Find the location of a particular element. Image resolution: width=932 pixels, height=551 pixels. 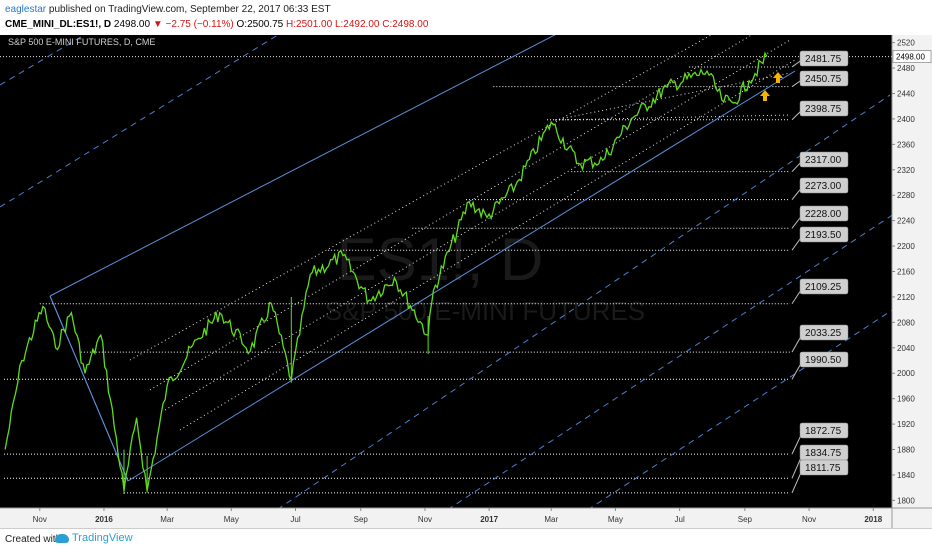

level-label-text: 2033.25 is located at coordinates (823, 333).